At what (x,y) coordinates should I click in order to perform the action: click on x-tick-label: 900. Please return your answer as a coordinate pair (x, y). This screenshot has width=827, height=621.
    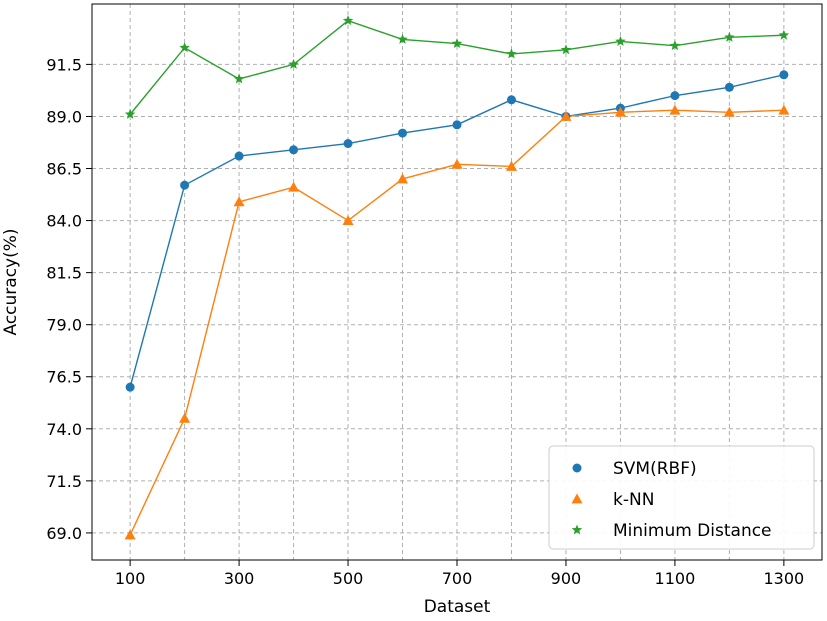
    Looking at the image, I should click on (566, 578).